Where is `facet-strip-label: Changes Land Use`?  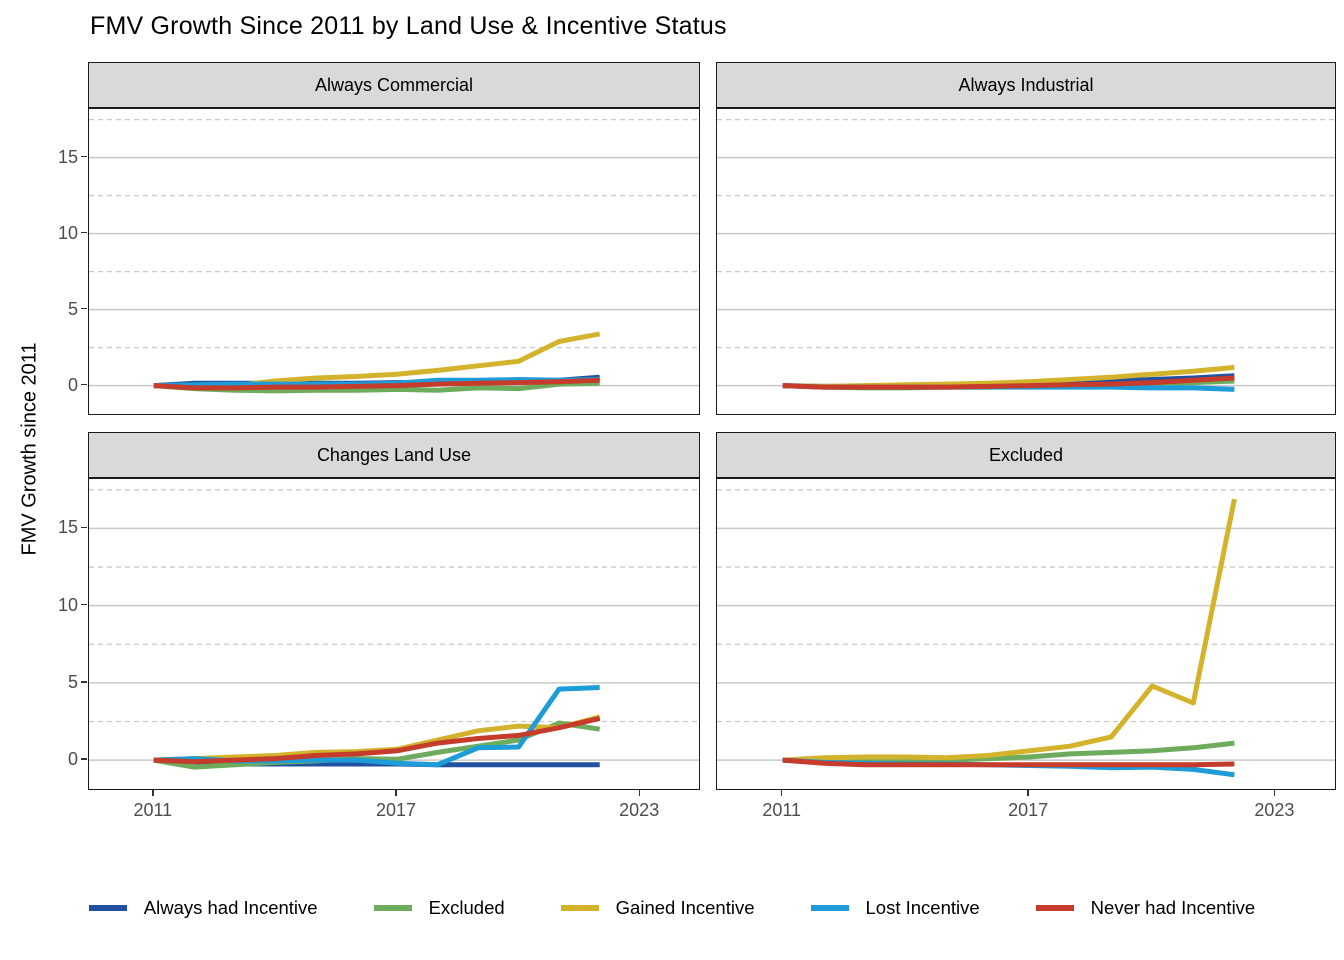 facet-strip-label: Changes Land Use is located at coordinates (394, 454).